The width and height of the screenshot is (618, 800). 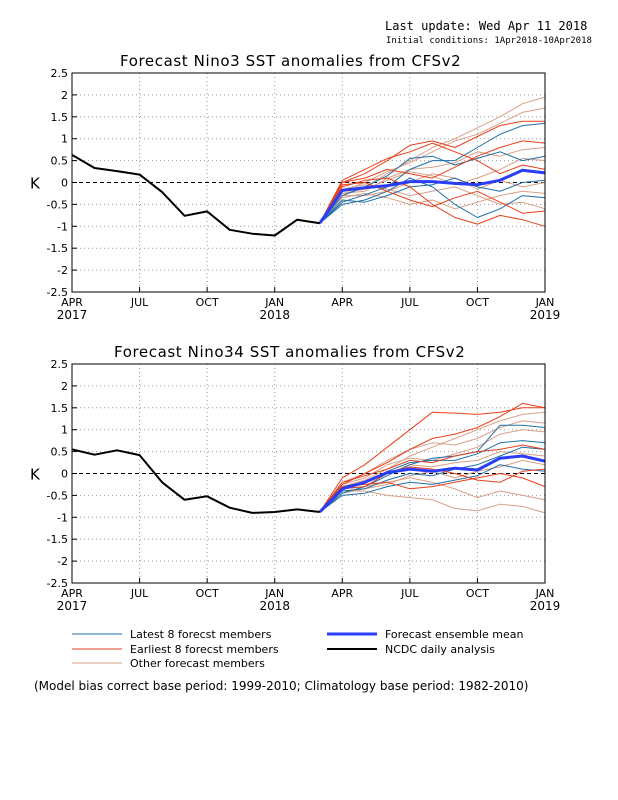 I want to click on legend-mean-label: Forecast ensemble mean, so click(x=454, y=634).